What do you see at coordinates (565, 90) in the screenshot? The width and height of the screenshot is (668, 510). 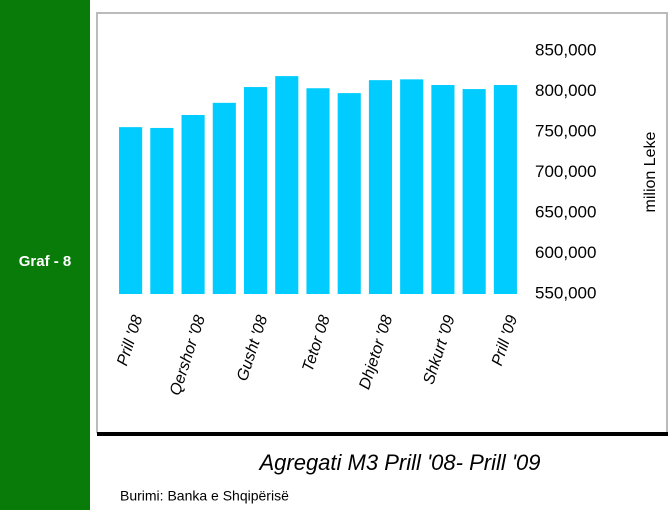 I see `y-tick-label: 800,000` at bounding box center [565, 90].